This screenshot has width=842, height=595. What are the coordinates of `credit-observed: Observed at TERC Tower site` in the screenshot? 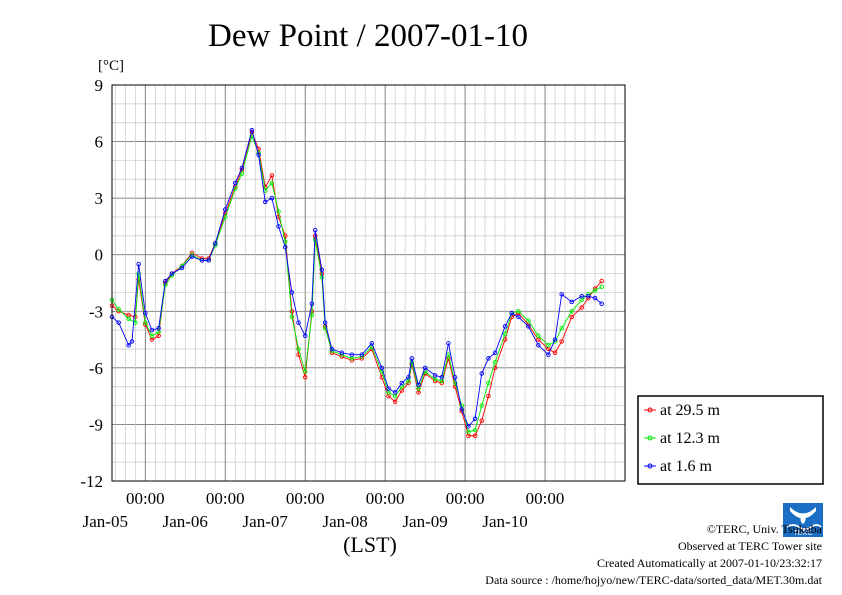 It's located at (749, 546).